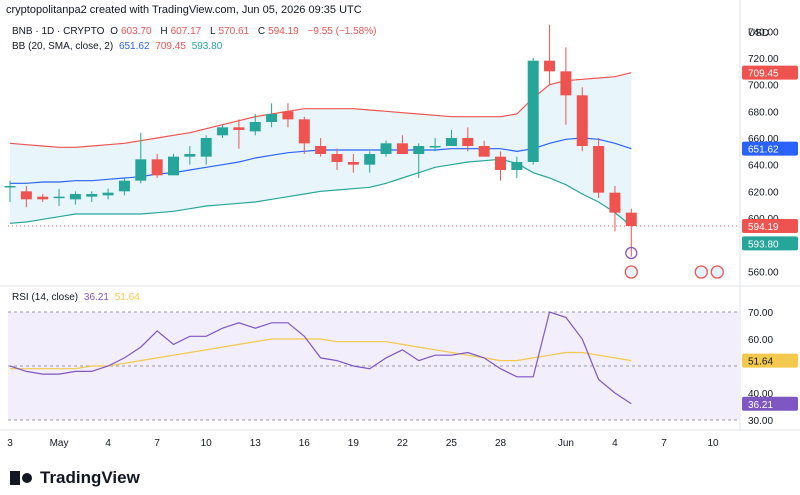 Image resolution: width=800 pixels, height=495 pixels. What do you see at coordinates (566, 443) in the screenshot?
I see `time-tick-label: Jun` at bounding box center [566, 443].